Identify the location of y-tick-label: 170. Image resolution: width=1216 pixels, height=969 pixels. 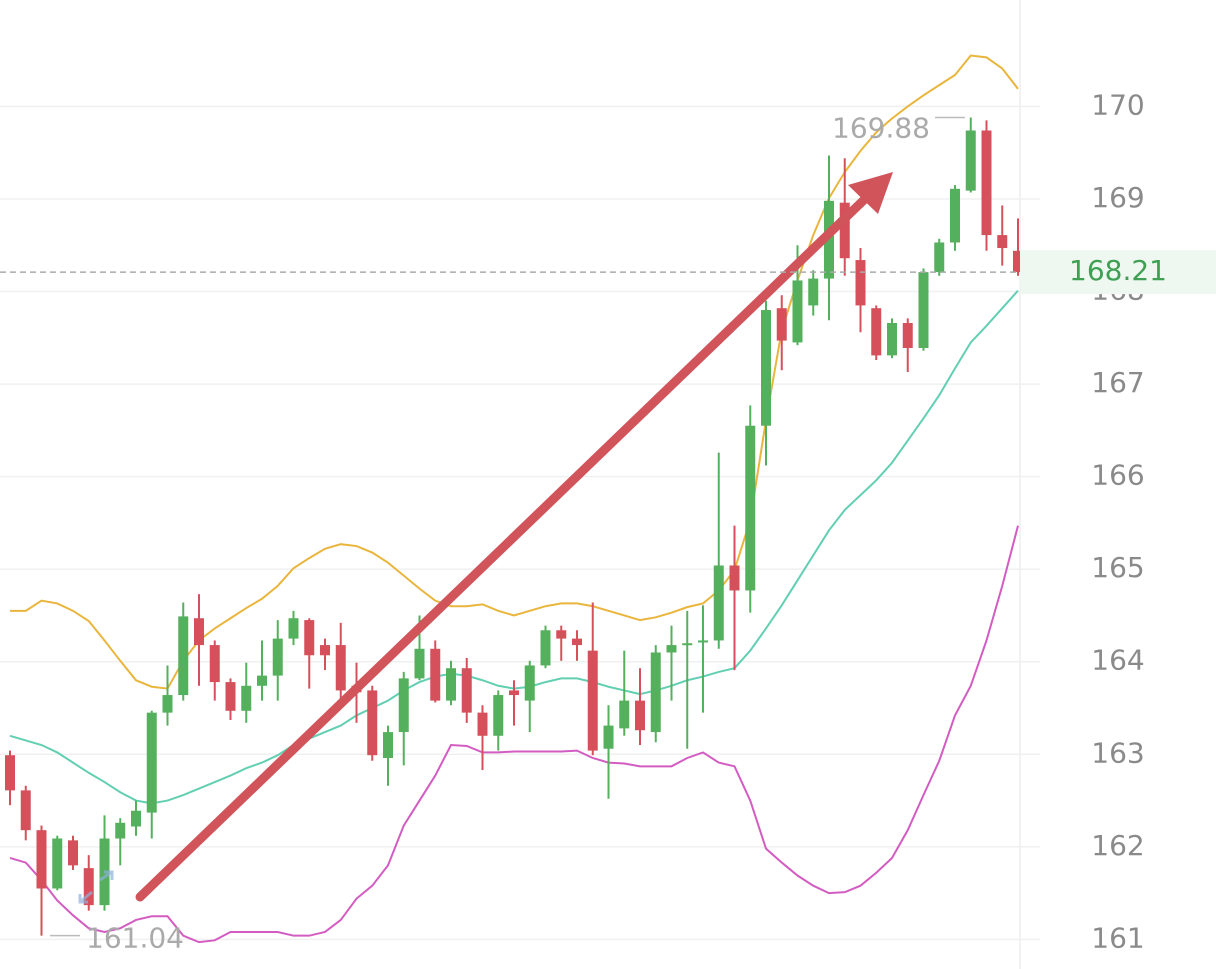
(1117, 104).